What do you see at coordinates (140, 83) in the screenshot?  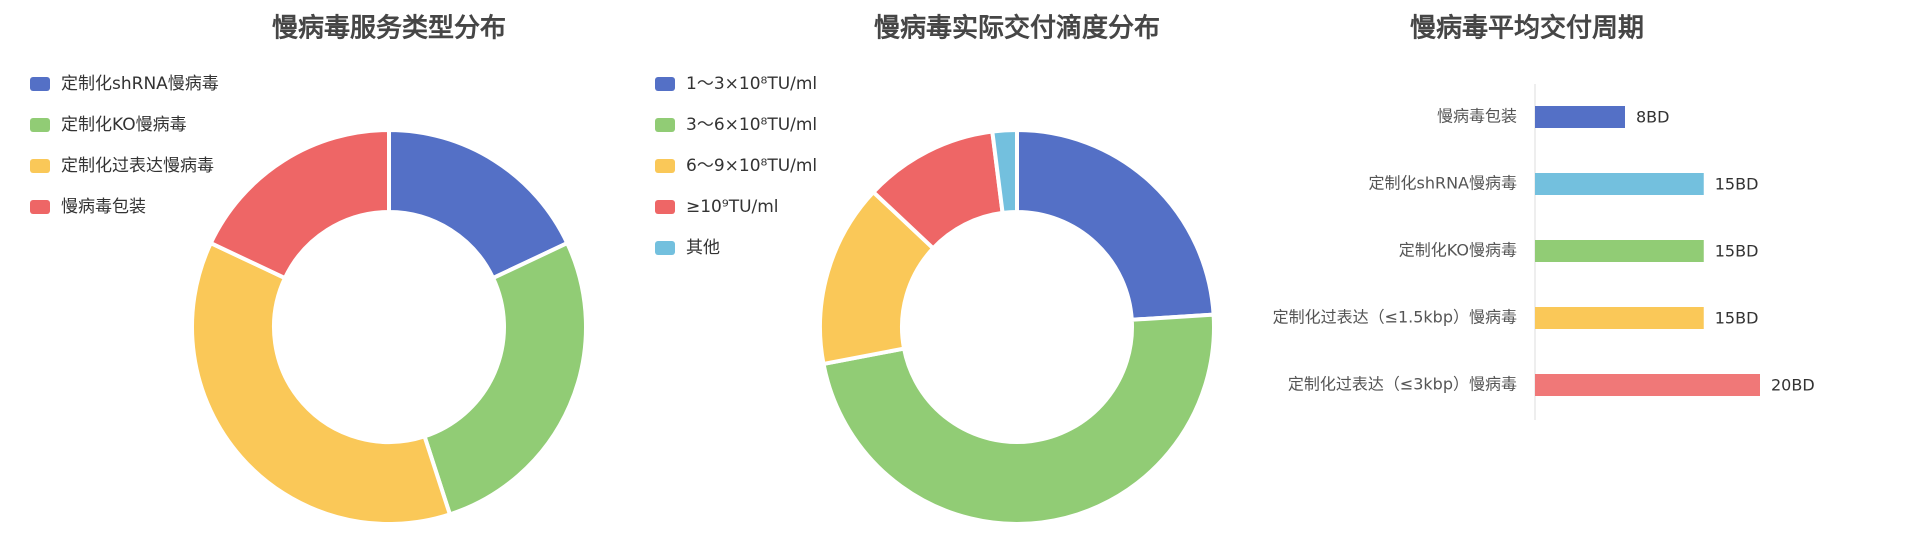 I see `legend-label: 定制化shRNA慢病毒` at bounding box center [140, 83].